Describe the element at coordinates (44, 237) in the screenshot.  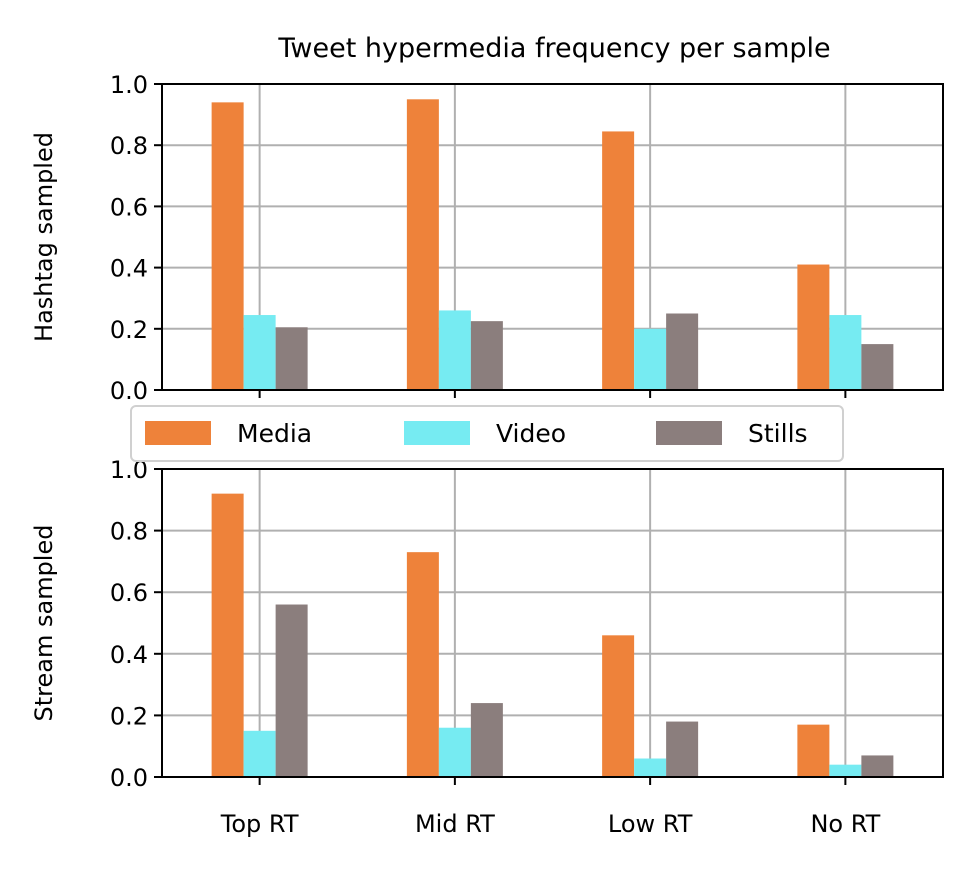
I see `y-axis-label: Hashtag sampled` at that location.